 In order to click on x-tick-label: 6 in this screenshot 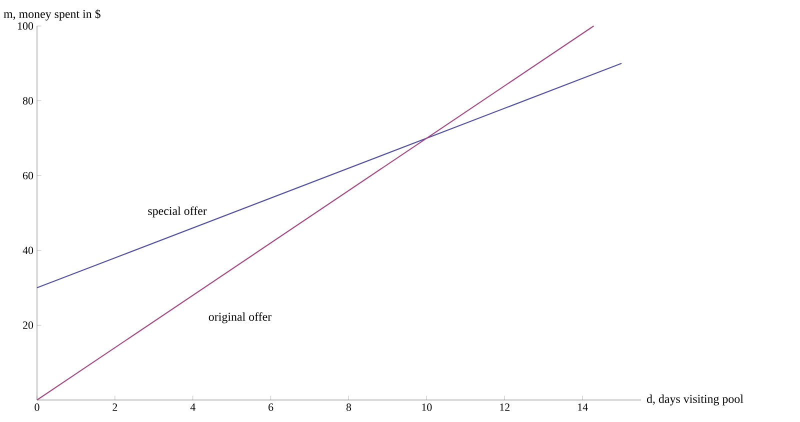, I will do `click(271, 407)`.